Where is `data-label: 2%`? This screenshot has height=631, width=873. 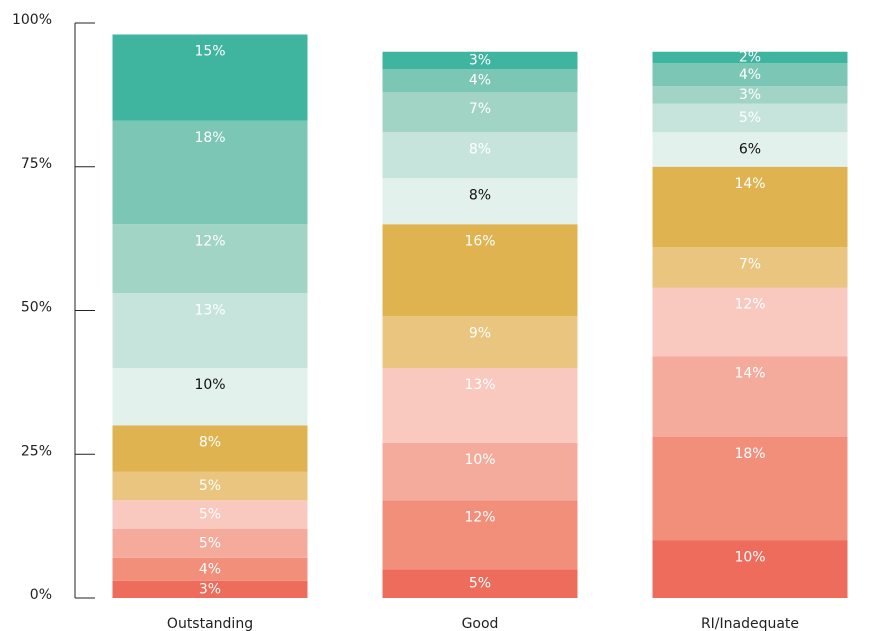 data-label: 2% is located at coordinates (750, 58).